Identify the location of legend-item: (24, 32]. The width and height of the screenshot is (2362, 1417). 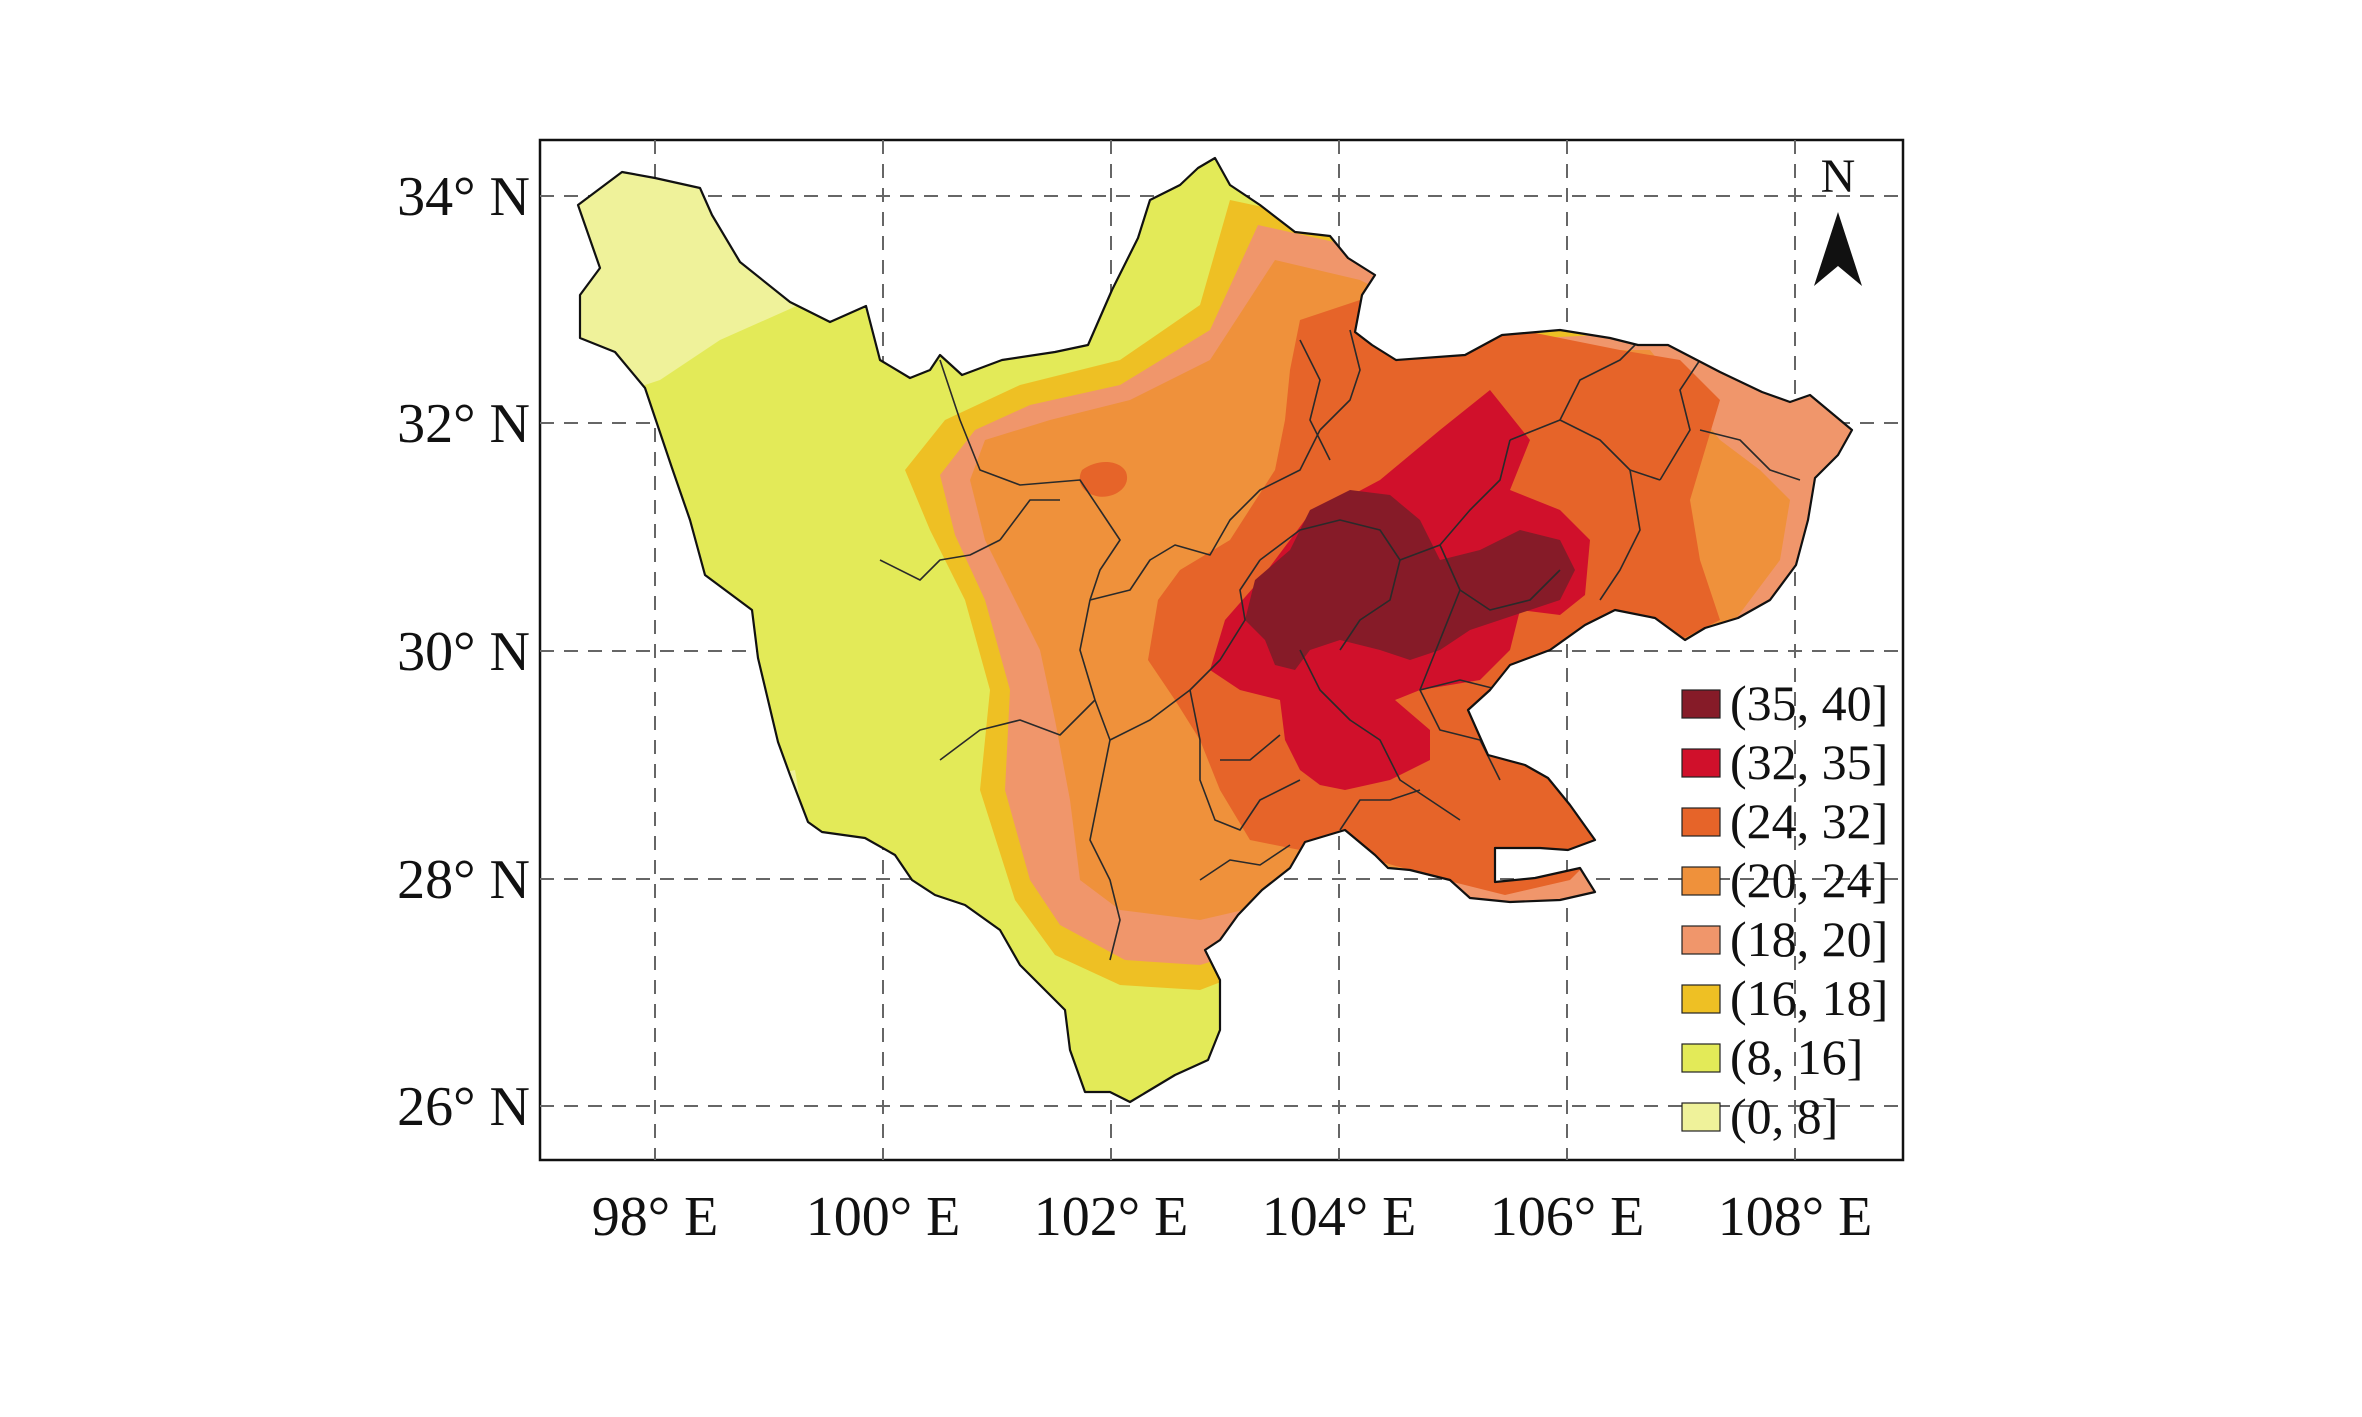
(1784, 821).